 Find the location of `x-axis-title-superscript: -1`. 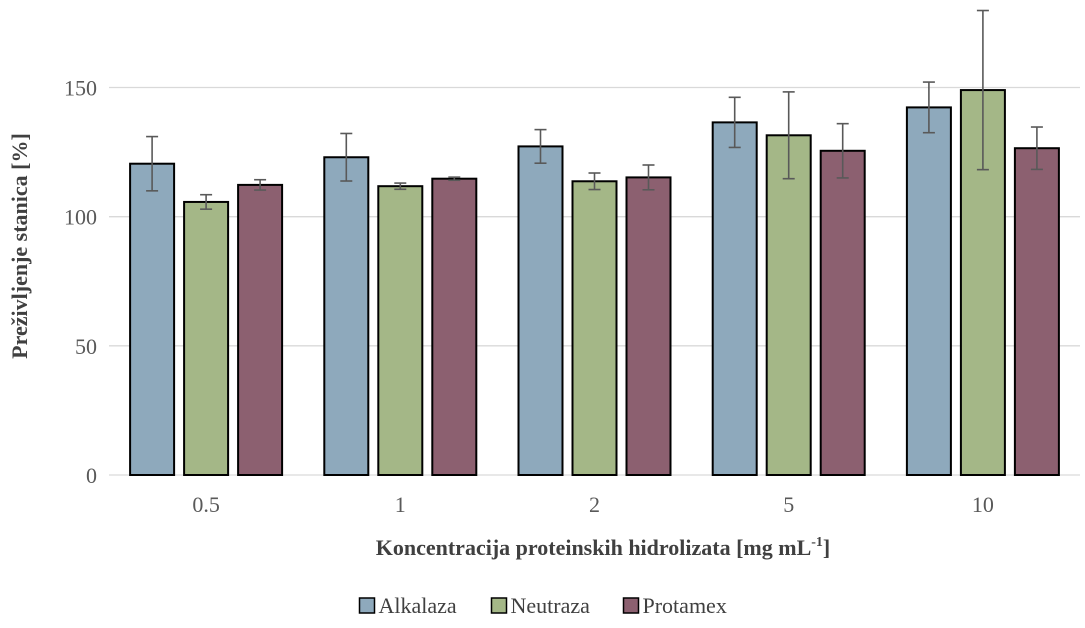

x-axis-title-superscript: -1 is located at coordinates (817, 542).